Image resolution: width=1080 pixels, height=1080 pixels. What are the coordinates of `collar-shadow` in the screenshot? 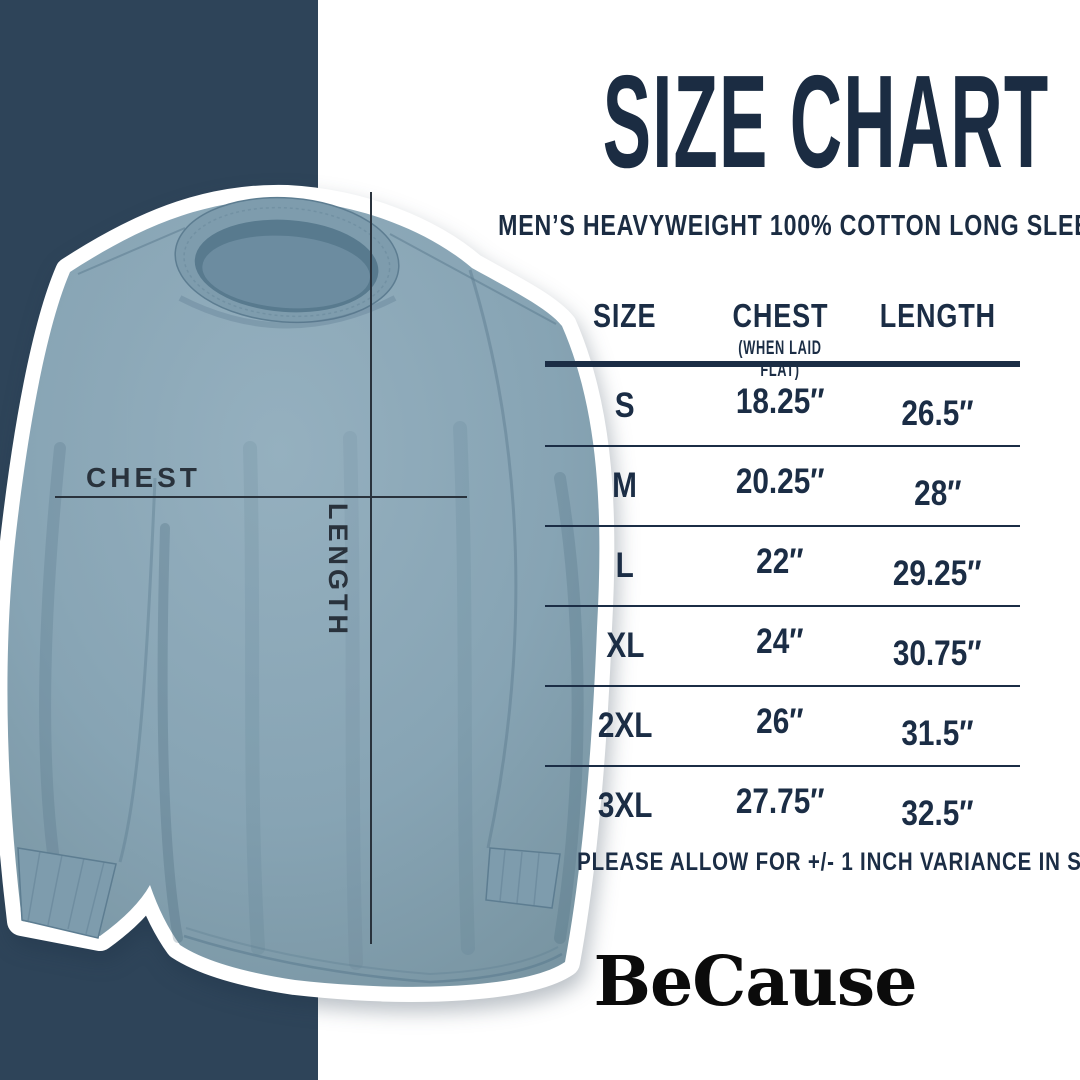 It's located at (287, 312).